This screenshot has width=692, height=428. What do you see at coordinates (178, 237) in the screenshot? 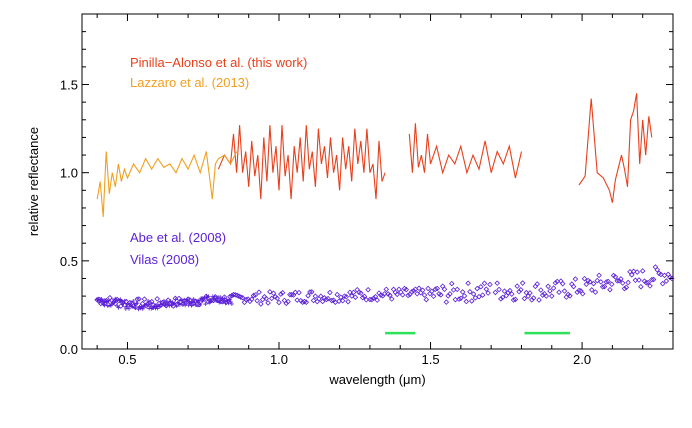
I see `legend-entry-abe: Abe et al. (2008)` at bounding box center [178, 237].